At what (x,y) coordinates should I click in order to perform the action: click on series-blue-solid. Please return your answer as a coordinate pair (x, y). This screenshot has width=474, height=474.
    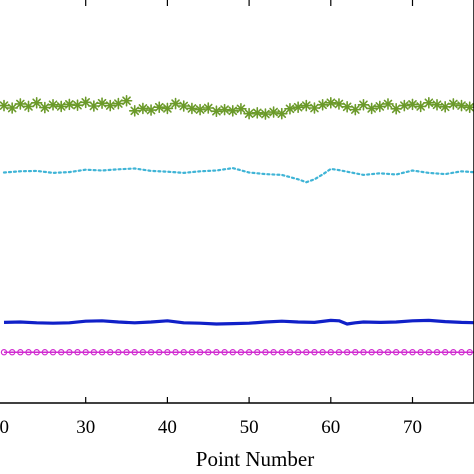
    Looking at the image, I should click on (238, 322).